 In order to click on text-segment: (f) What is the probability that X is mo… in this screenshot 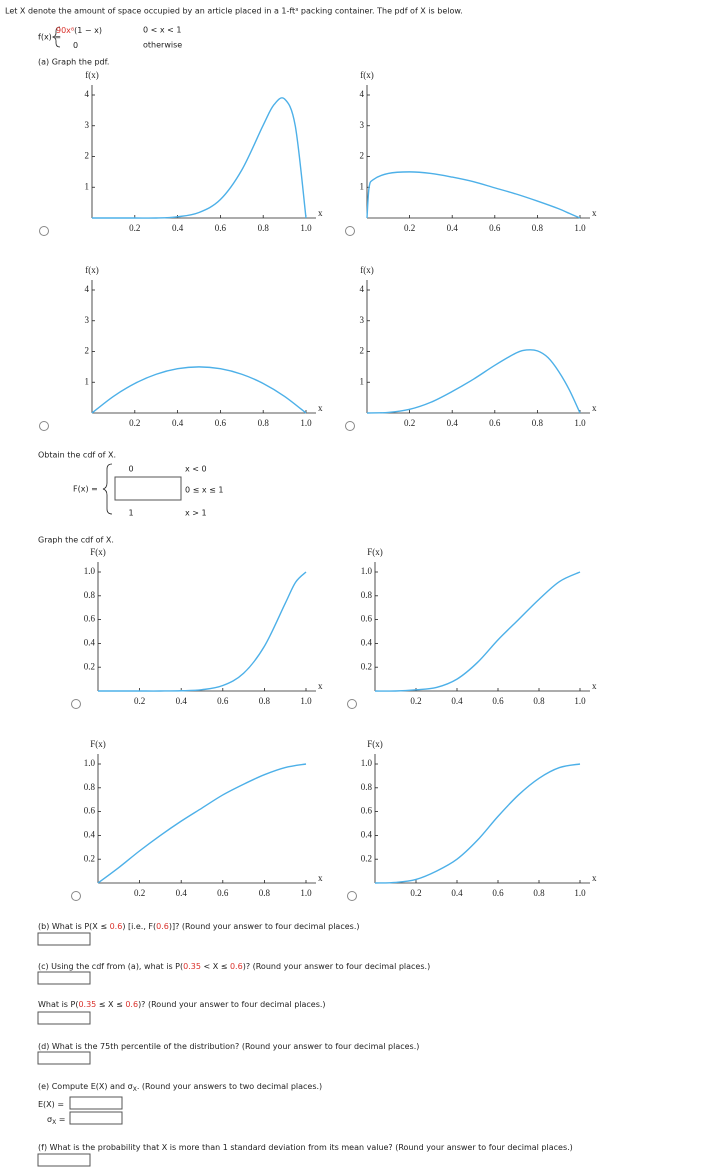, I will do `click(305, 1147)`.